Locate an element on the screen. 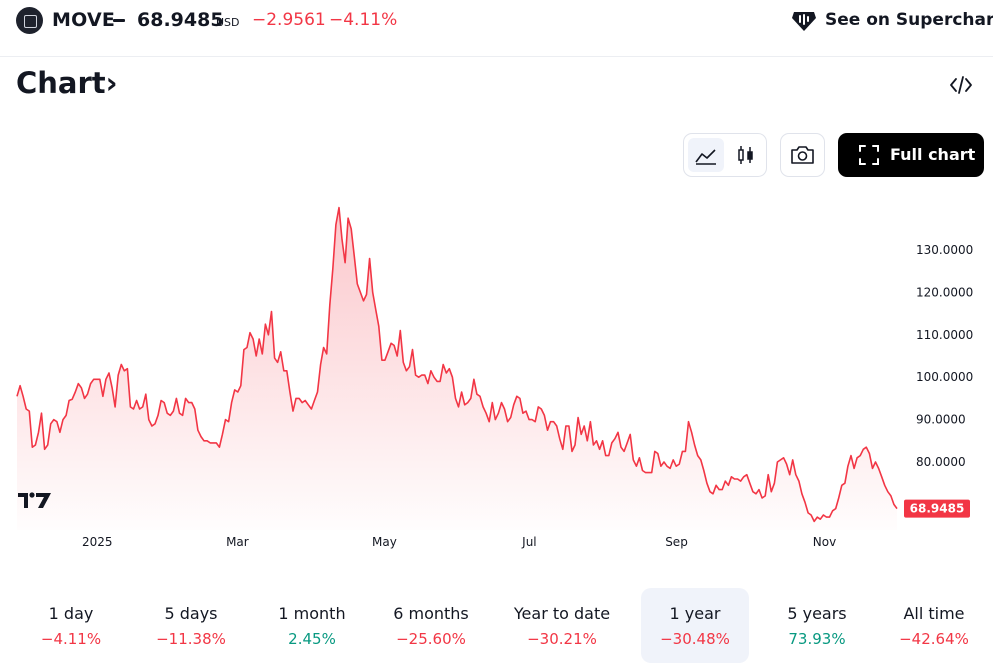  y-axis-label: 80.0000 is located at coordinates (941, 462).